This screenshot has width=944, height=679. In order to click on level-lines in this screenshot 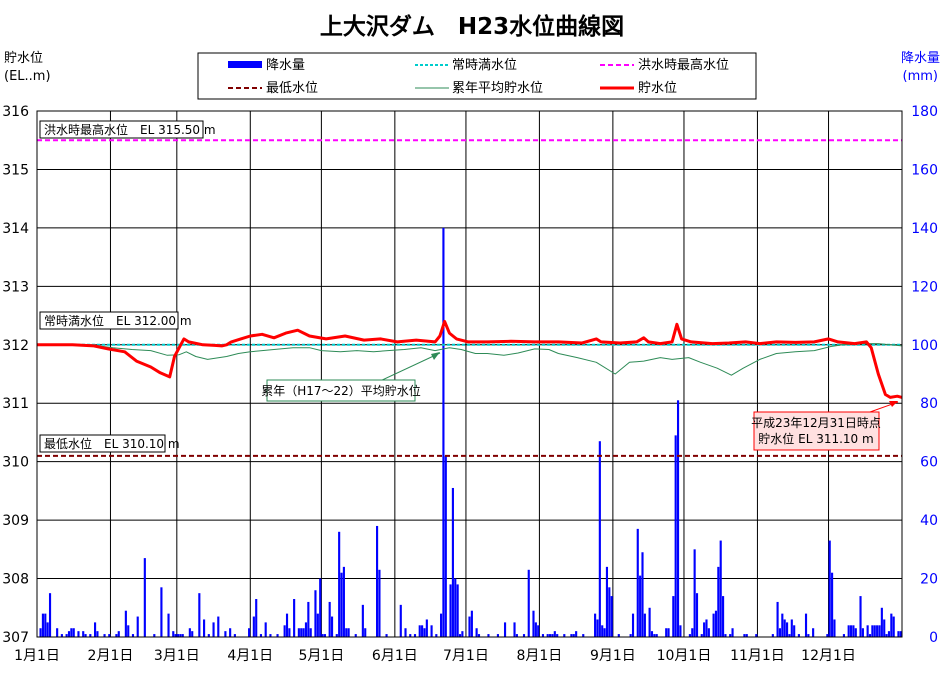, I will do `click(470, 359)`.